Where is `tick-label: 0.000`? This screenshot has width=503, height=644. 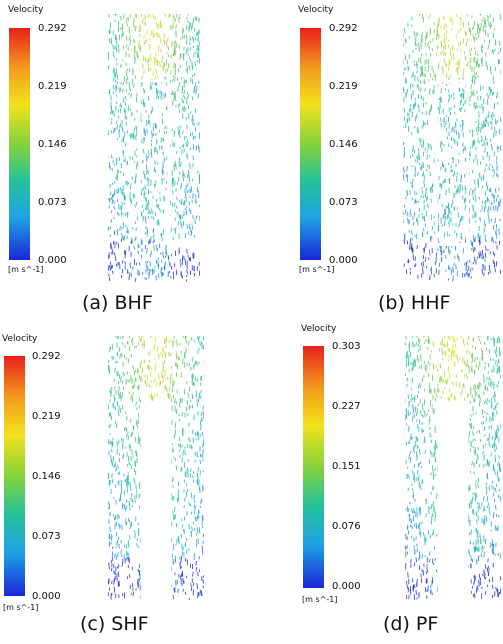 tick-label: 0.000 is located at coordinates (343, 260).